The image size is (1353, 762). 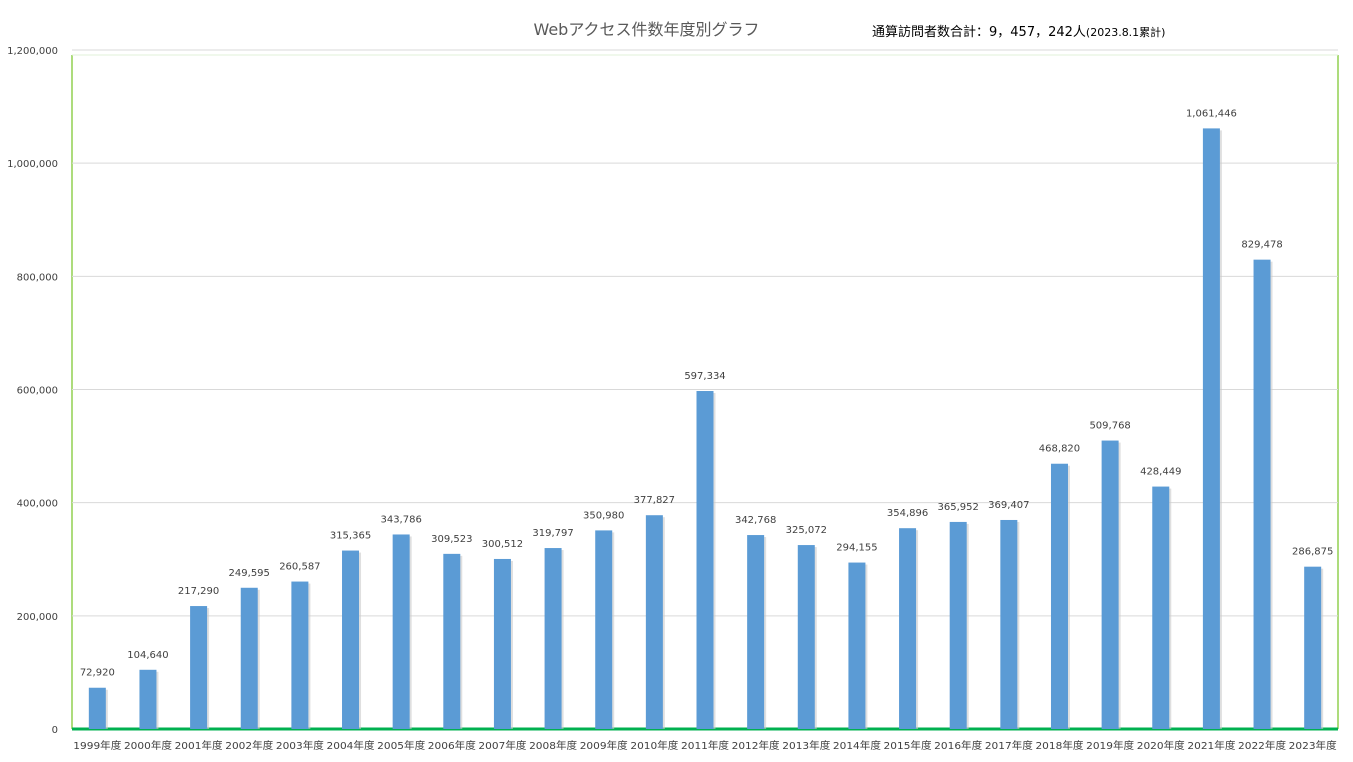 What do you see at coordinates (806, 530) in the screenshot?
I see `data-label: 325,072` at bounding box center [806, 530].